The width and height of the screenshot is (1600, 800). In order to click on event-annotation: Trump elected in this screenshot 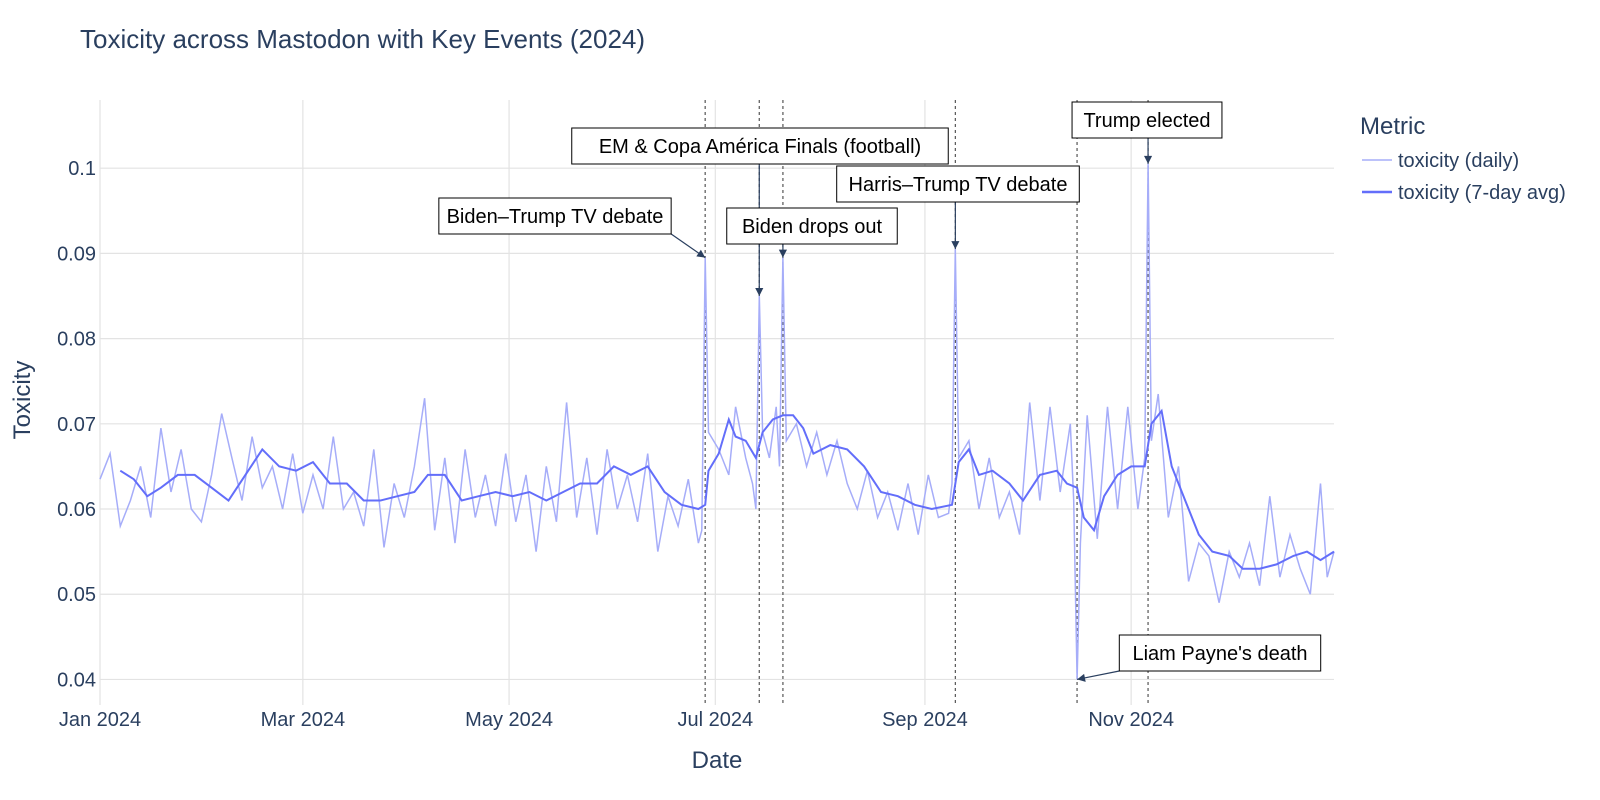, I will do `click(1147, 132)`.